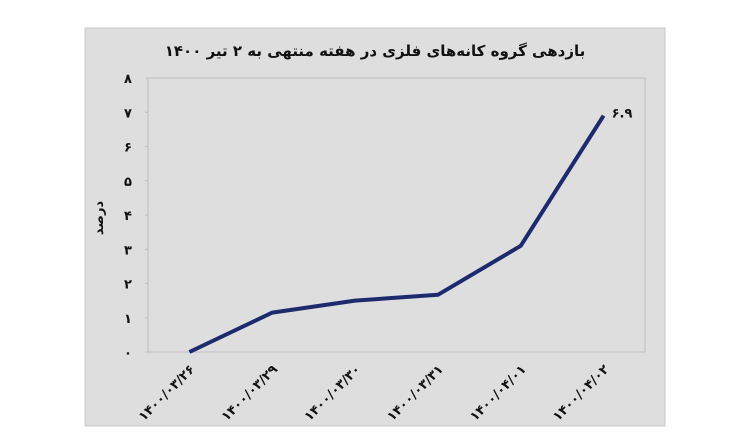 This screenshot has width=750, height=434. I want to click on y-tick-label: ۸, so click(128, 79).